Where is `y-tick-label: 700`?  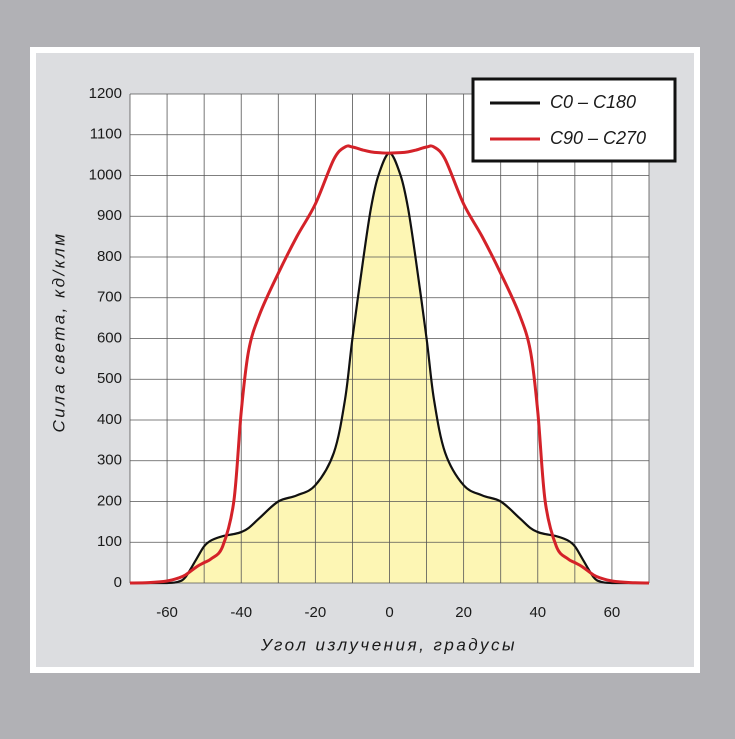 y-tick-label: 700 is located at coordinates (109, 297).